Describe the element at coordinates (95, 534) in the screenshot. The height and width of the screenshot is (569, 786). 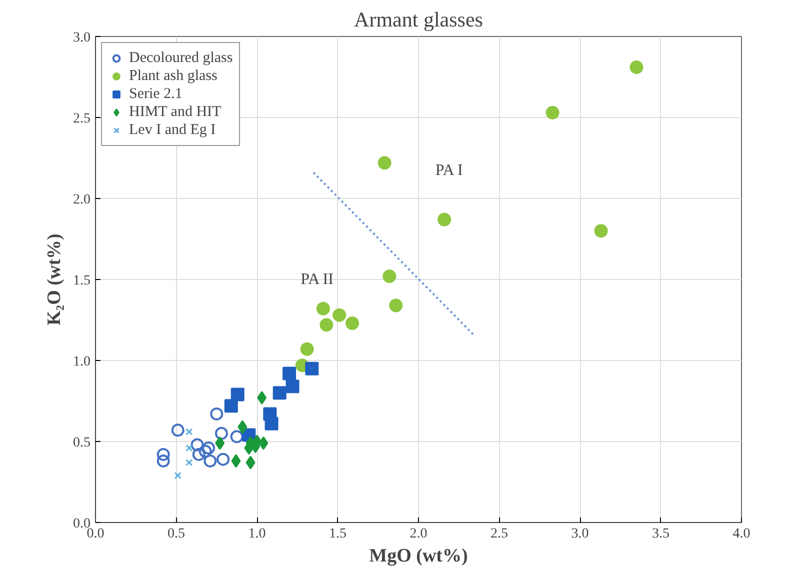
I see `x-tick-label: 0.0` at that location.